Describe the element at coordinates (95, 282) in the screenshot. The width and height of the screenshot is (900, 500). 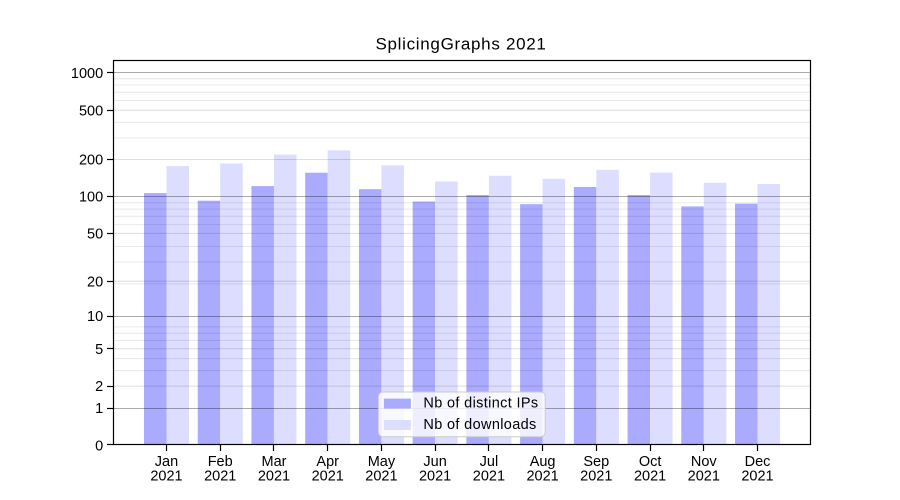
I see `svg-text: 20` at that location.